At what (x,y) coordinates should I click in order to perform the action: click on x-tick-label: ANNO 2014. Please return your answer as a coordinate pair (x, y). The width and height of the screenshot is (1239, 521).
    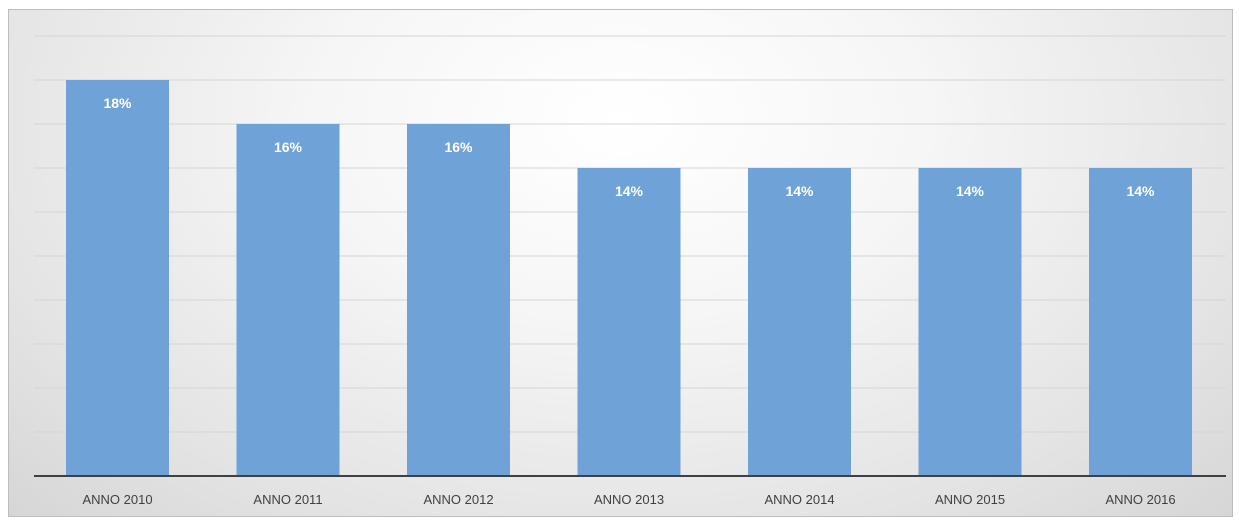
    Looking at the image, I should click on (799, 499).